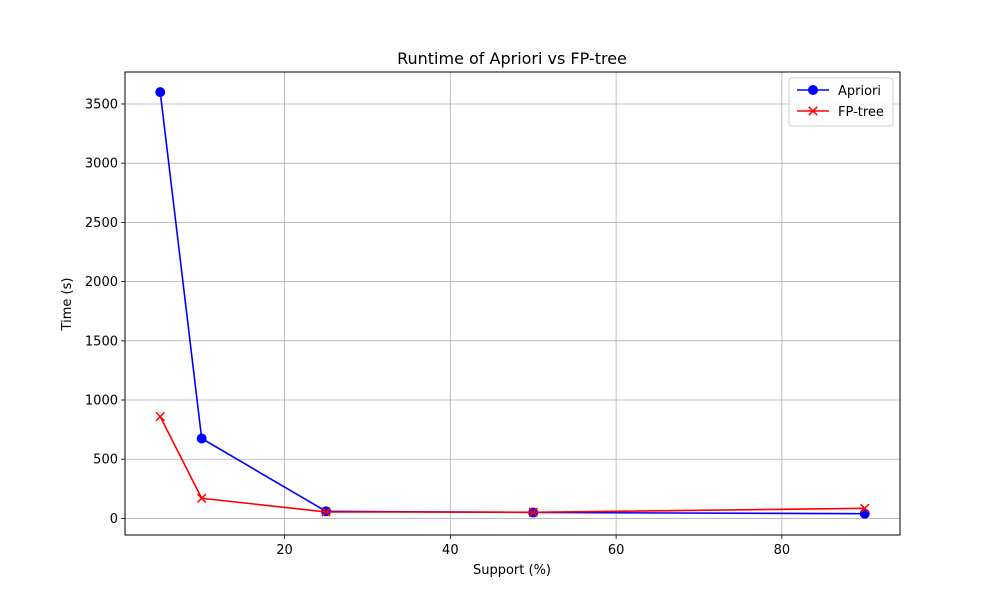  Describe the element at coordinates (512, 58) in the screenshot. I see `chart-title: Runtime of Apriori vs FP-tree` at that location.